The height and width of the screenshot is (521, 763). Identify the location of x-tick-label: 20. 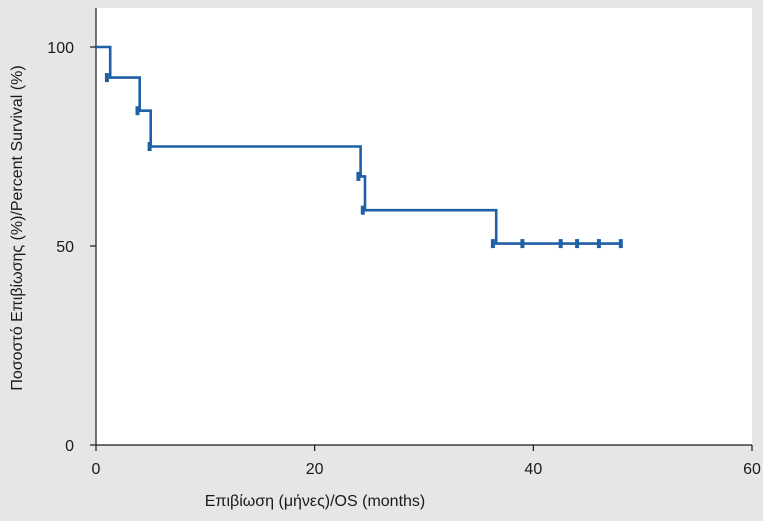
(315, 469).